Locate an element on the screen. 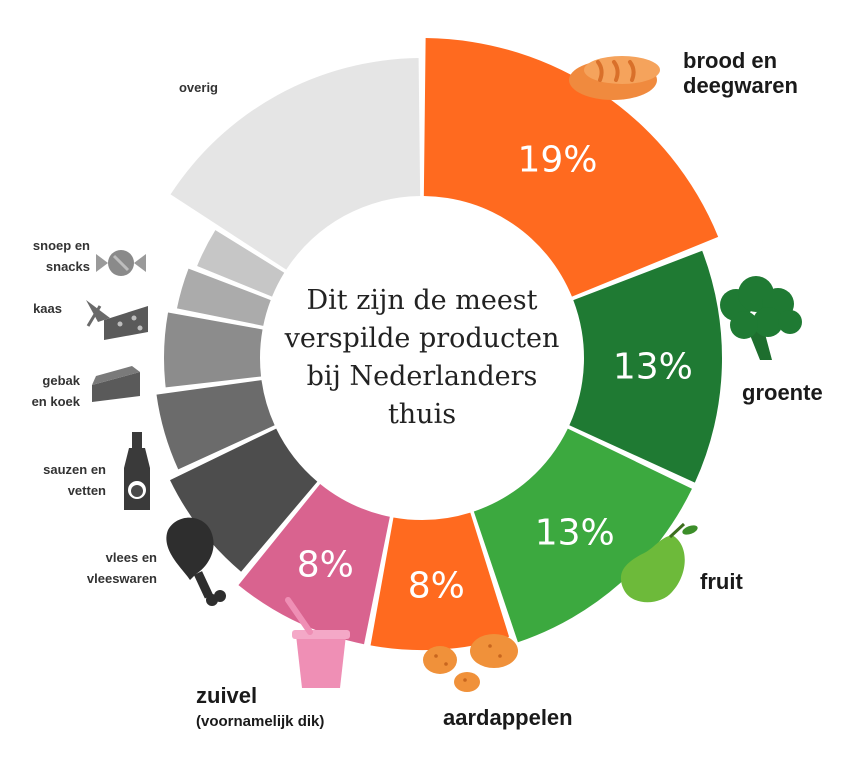 This screenshot has width=858, height=759. category-label-groente: groente is located at coordinates (782, 392).